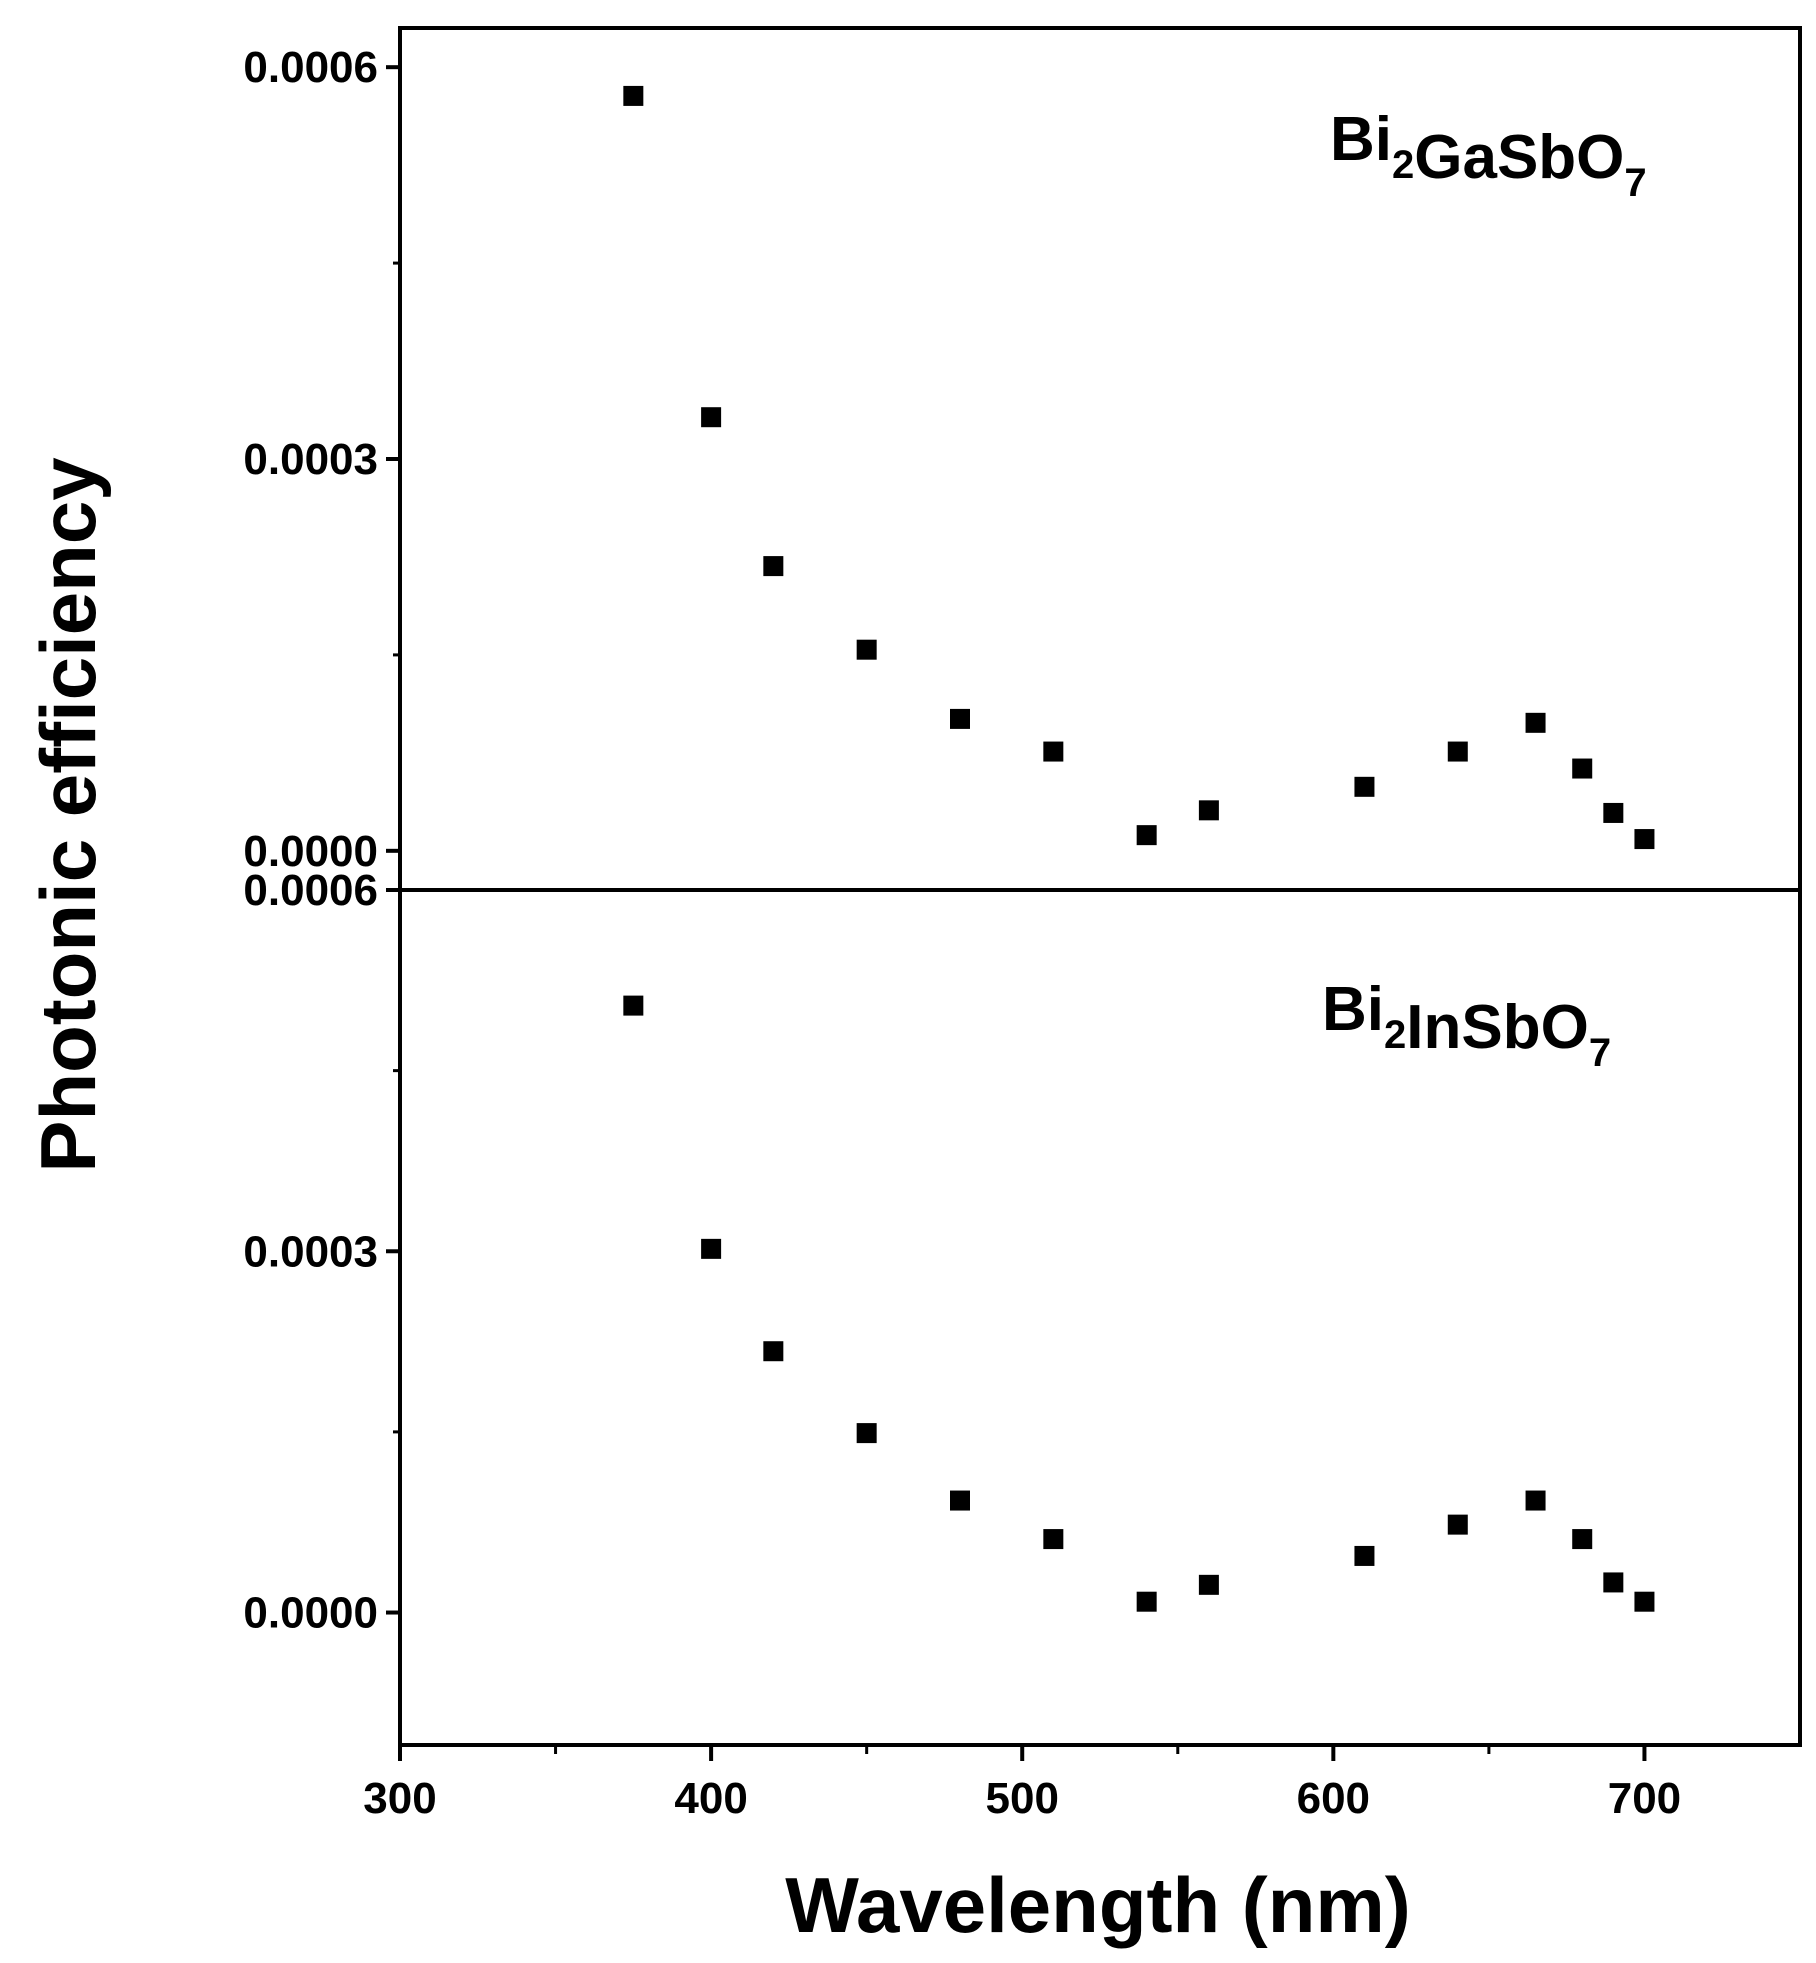 The width and height of the screenshot is (1816, 1963). I want to click on x-tick-label: 700, so click(1644, 1798).